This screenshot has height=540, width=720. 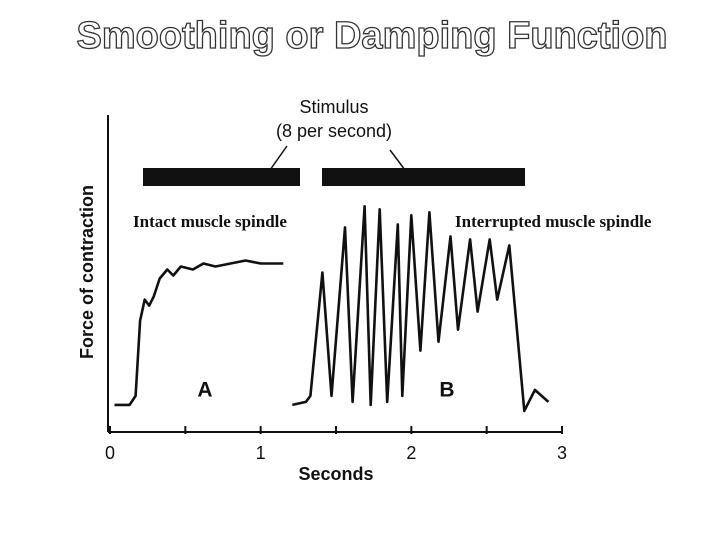 What do you see at coordinates (562, 453) in the screenshot?
I see `x-tick-label: 3` at bounding box center [562, 453].